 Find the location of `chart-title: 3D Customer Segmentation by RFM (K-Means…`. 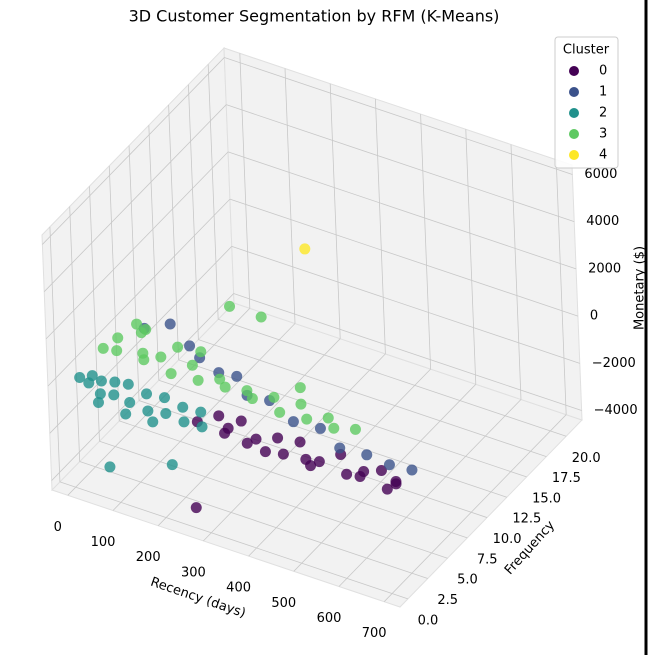

chart-title: 3D Customer Segmentation by RFM (K-Means… is located at coordinates (314, 16).